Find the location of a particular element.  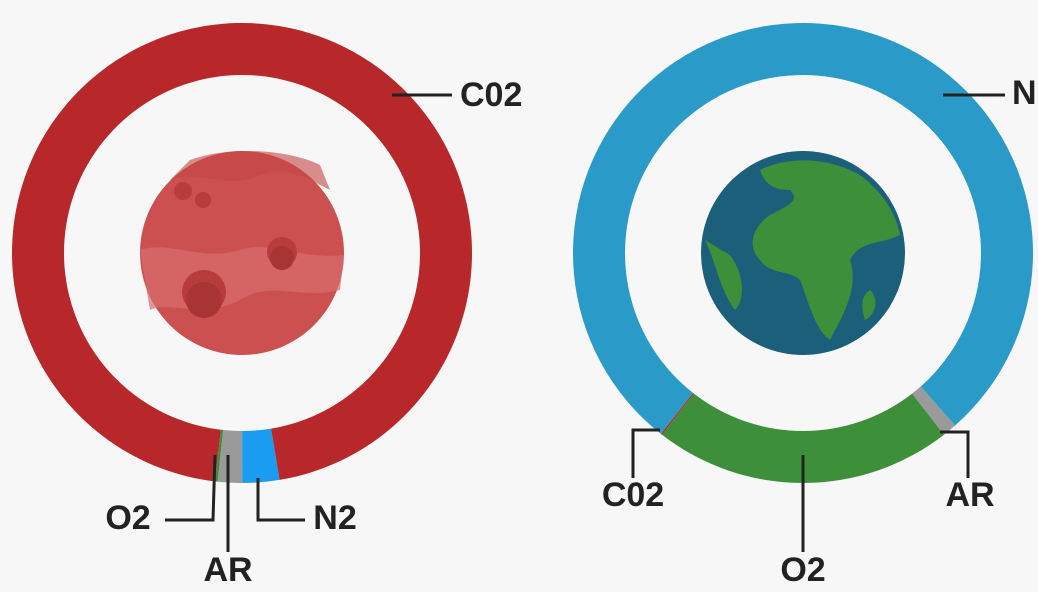

segment-label: N2 is located at coordinates (334, 518).